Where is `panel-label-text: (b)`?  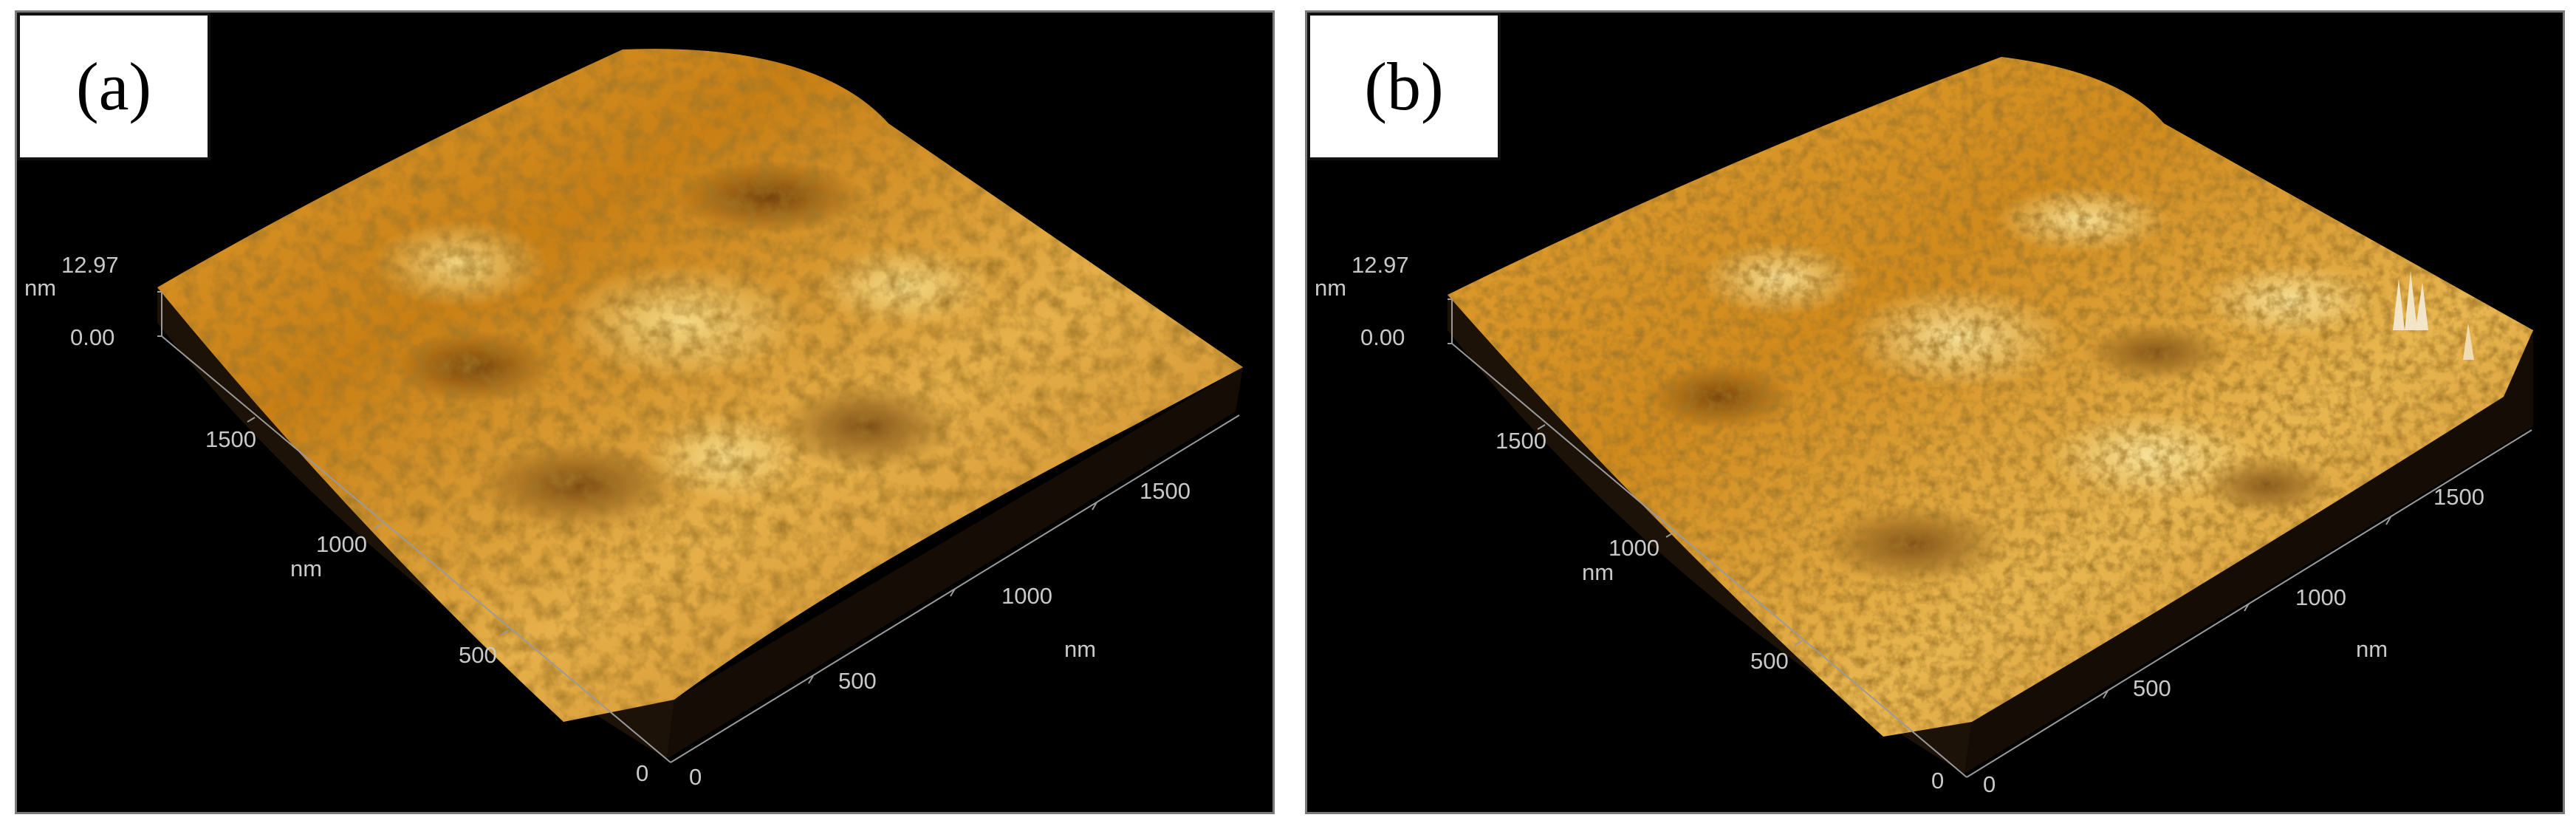 panel-label-text: (b) is located at coordinates (1404, 86).